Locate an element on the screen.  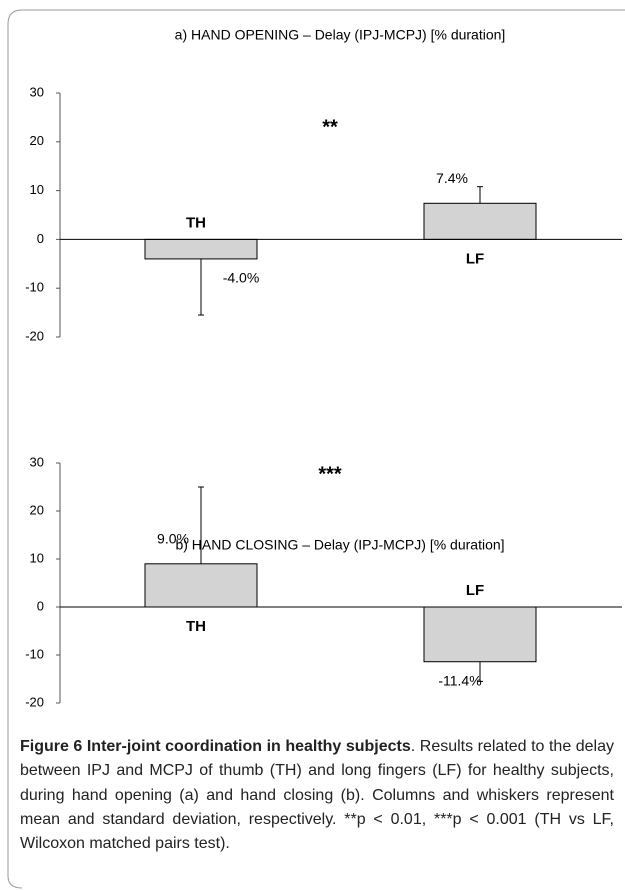
value-label: 9.0% is located at coordinates (173, 539).